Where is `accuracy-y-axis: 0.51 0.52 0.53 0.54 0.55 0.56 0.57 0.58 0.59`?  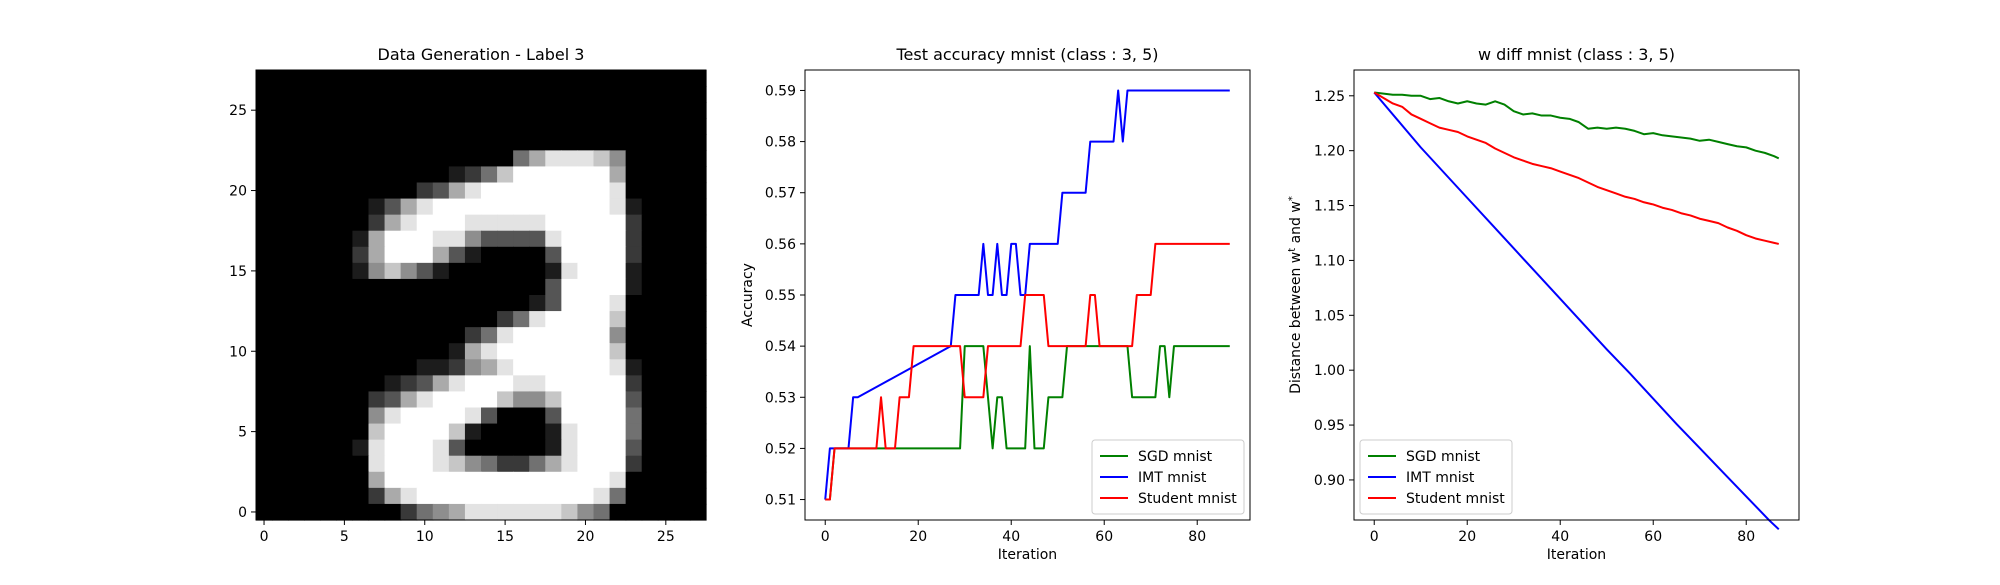 accuracy-y-axis: 0.51 0.52 0.53 0.54 0.55 0.56 0.57 0.58 0.59 is located at coordinates (785, 296).